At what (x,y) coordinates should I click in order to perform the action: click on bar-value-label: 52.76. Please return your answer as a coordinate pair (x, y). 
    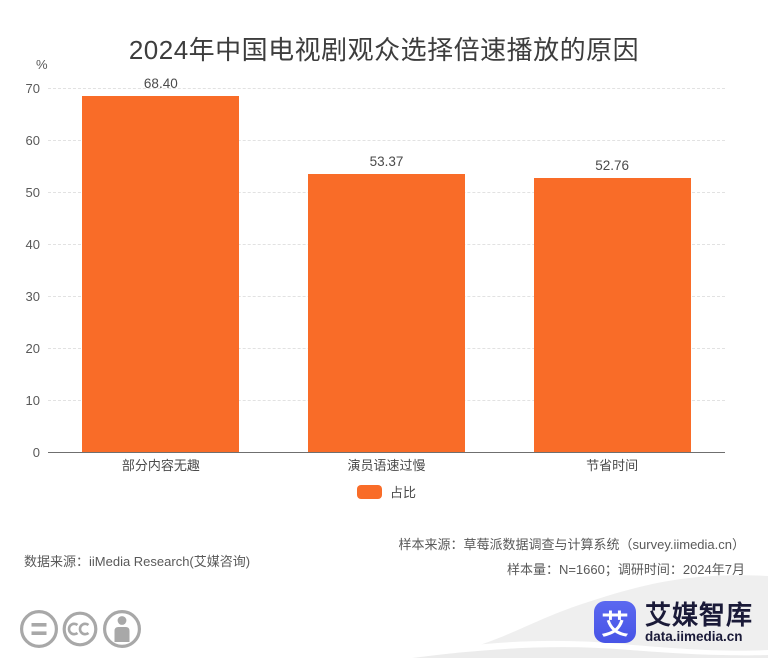
    Looking at the image, I should click on (612, 165).